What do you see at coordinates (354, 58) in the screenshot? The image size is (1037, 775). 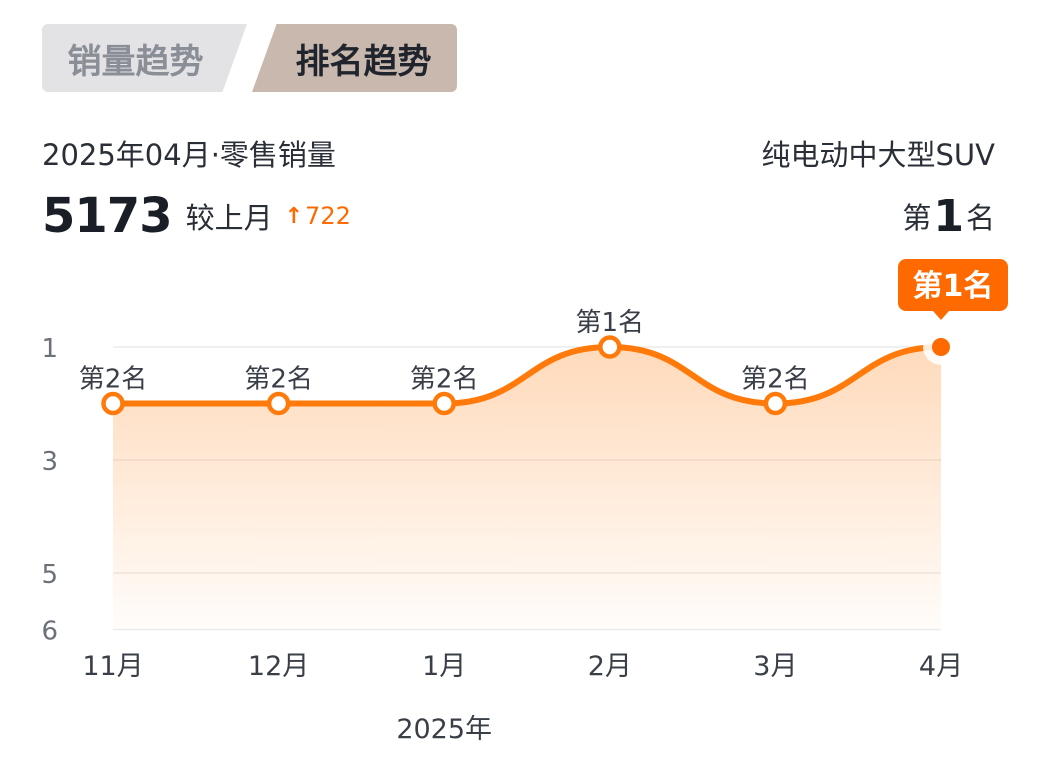 I see `tab-rank-trend: 排名趋势` at bounding box center [354, 58].